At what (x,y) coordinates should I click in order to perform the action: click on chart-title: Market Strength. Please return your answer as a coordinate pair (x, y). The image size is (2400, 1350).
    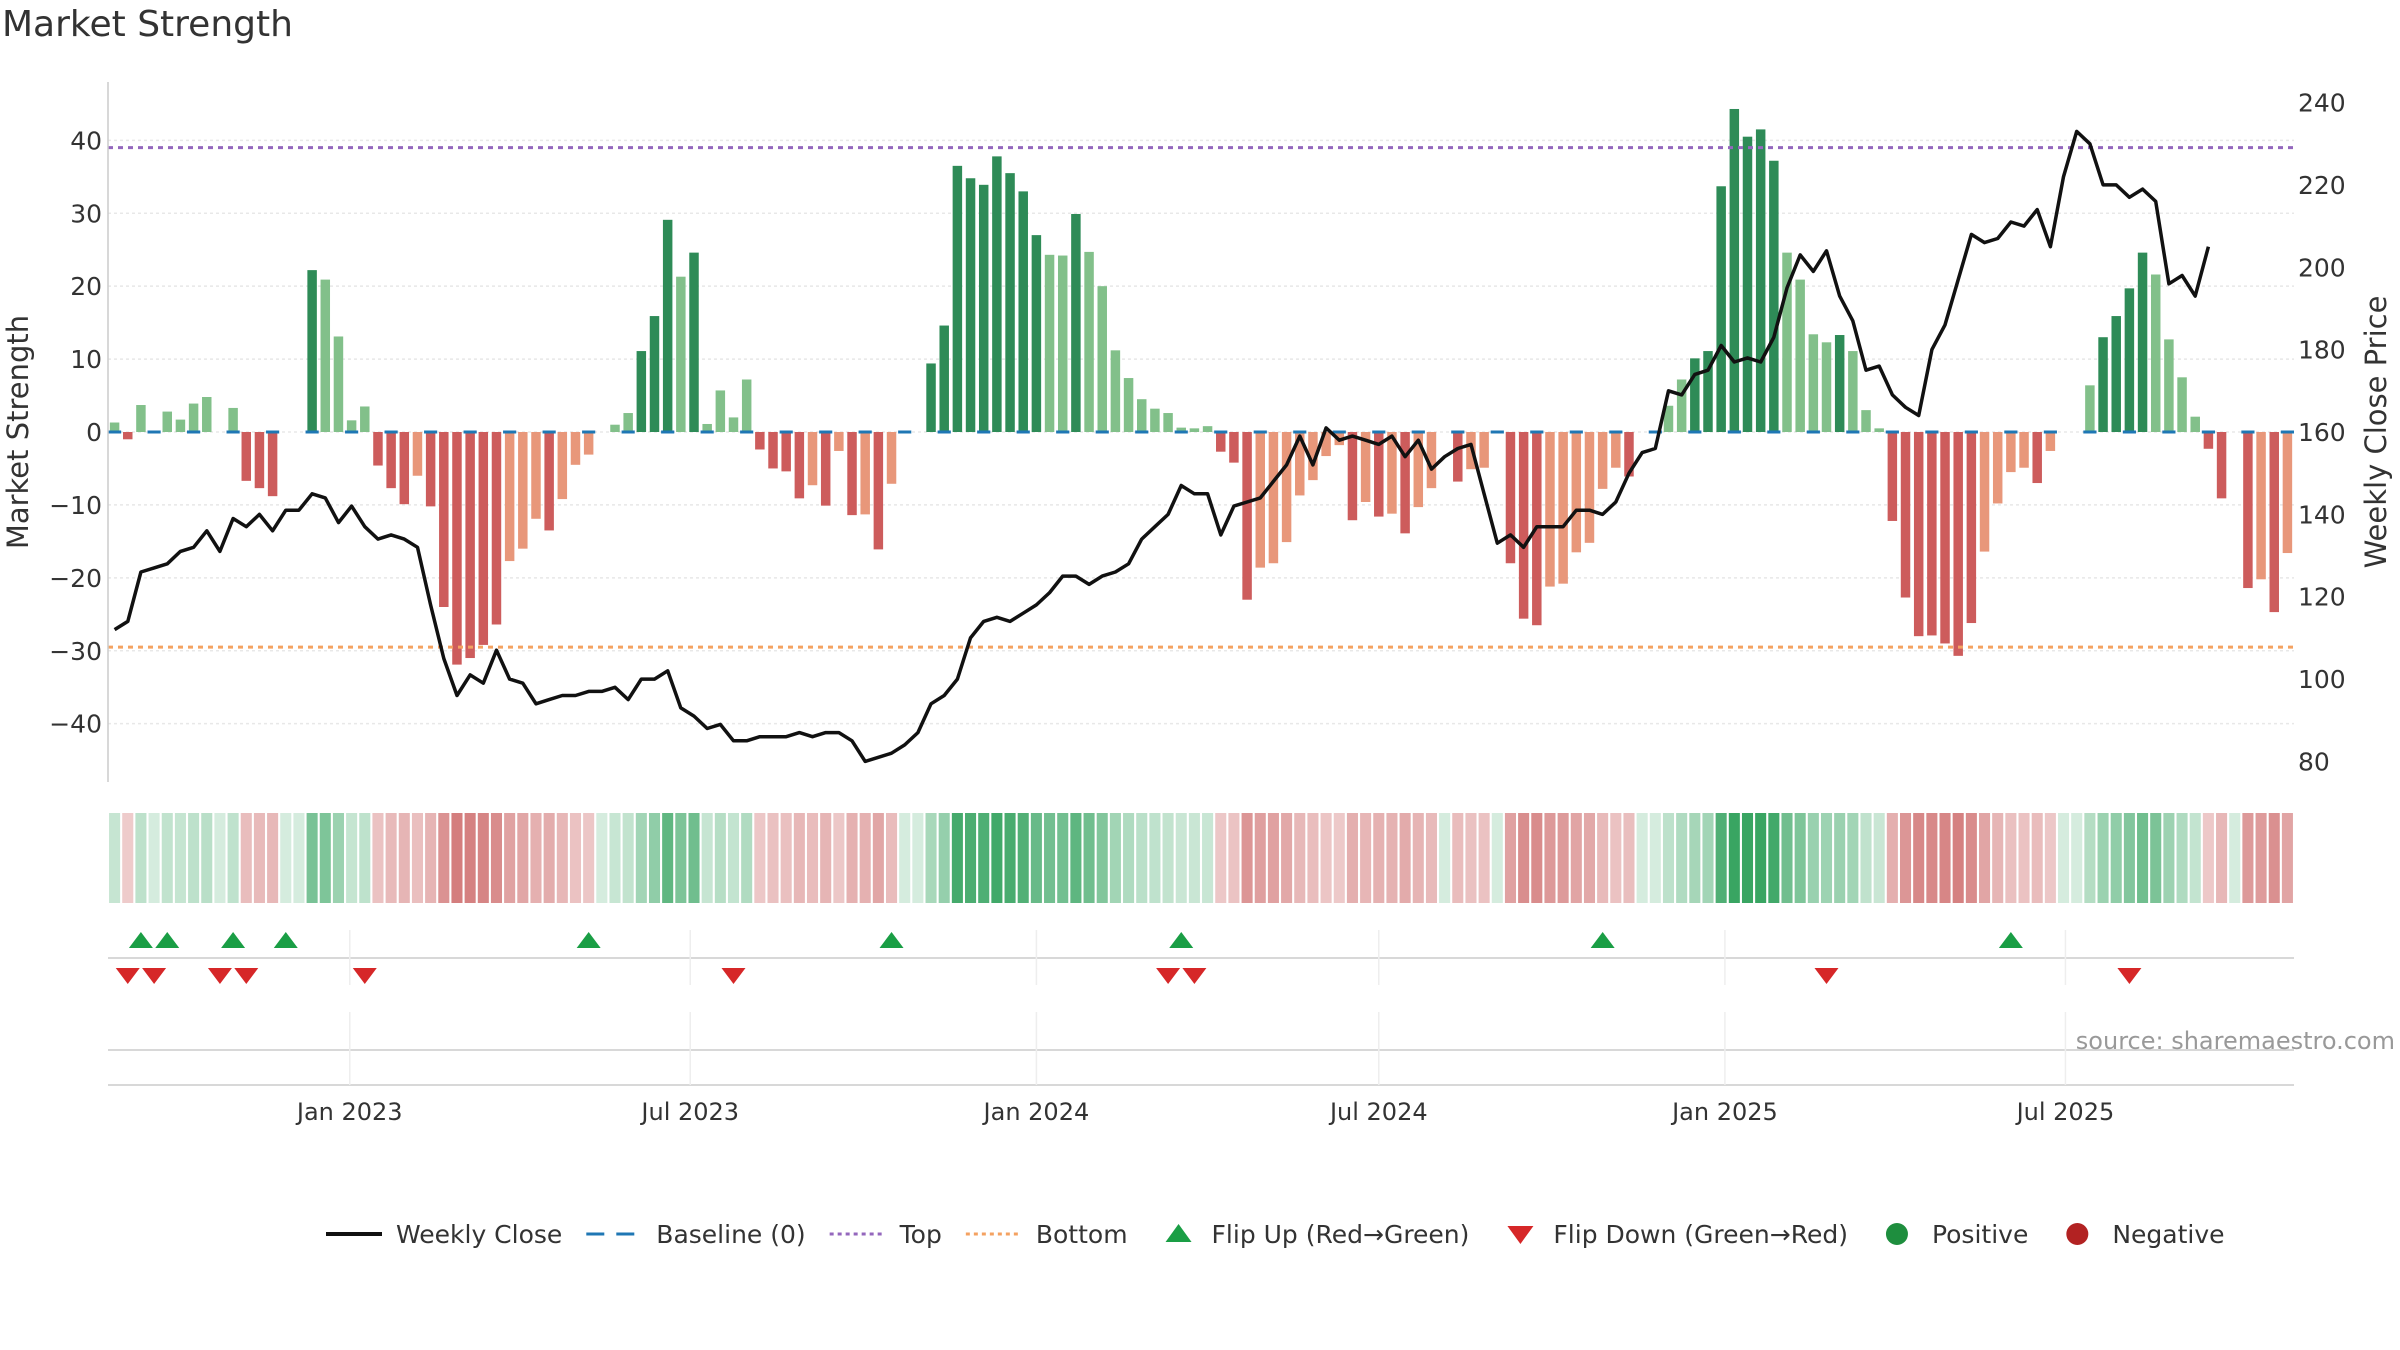
    Looking at the image, I should click on (147, 24).